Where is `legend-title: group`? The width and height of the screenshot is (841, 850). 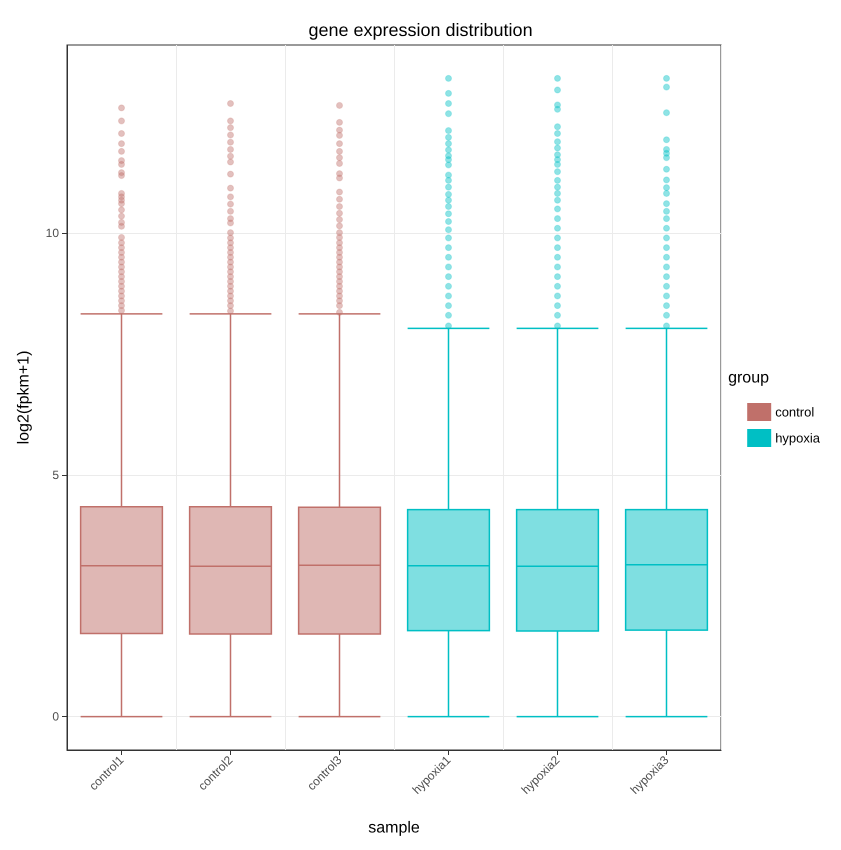
legend-title: group is located at coordinates (749, 378).